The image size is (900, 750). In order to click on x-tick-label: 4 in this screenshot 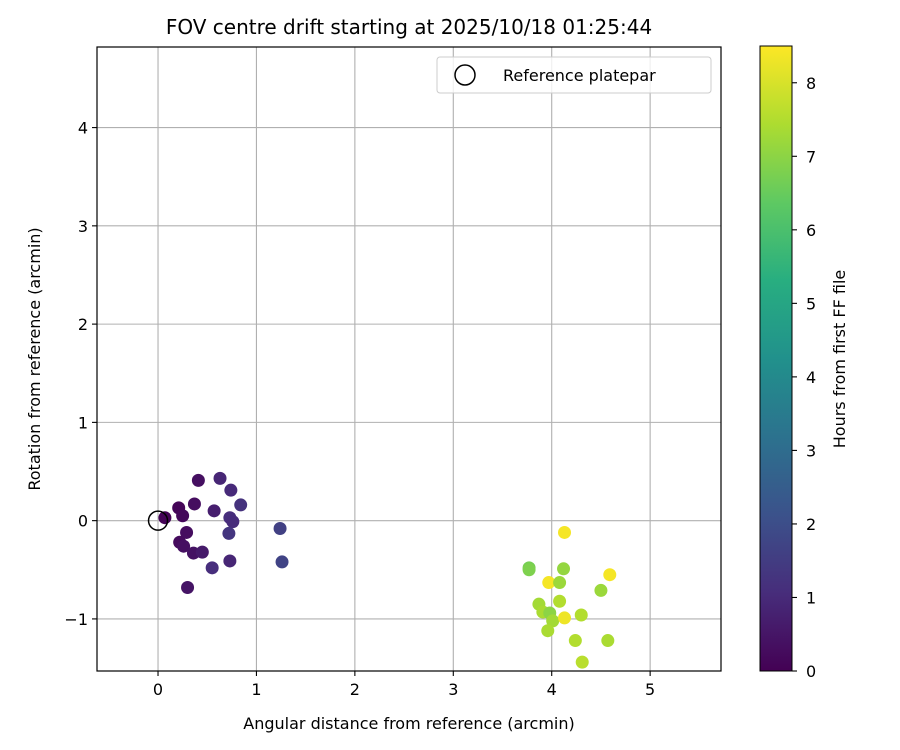, I will do `click(552, 689)`.